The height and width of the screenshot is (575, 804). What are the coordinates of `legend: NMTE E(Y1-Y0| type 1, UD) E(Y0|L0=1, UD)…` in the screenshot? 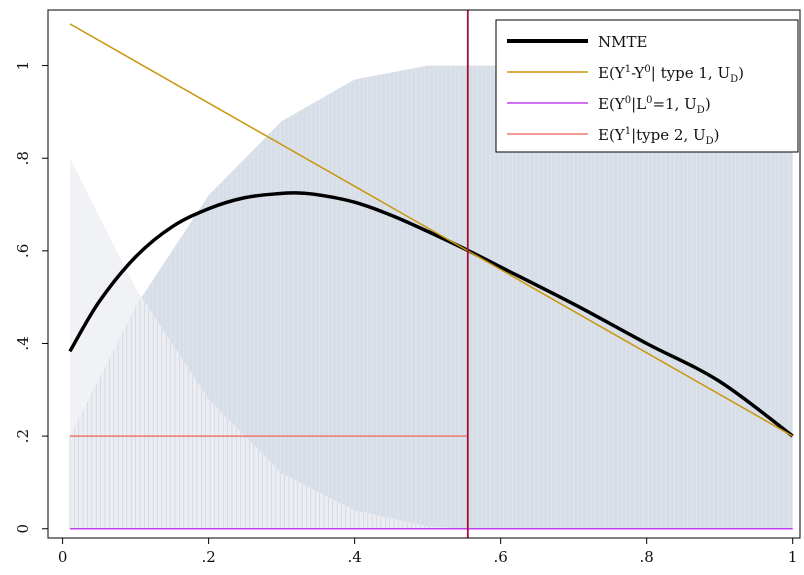 It's located at (647, 86).